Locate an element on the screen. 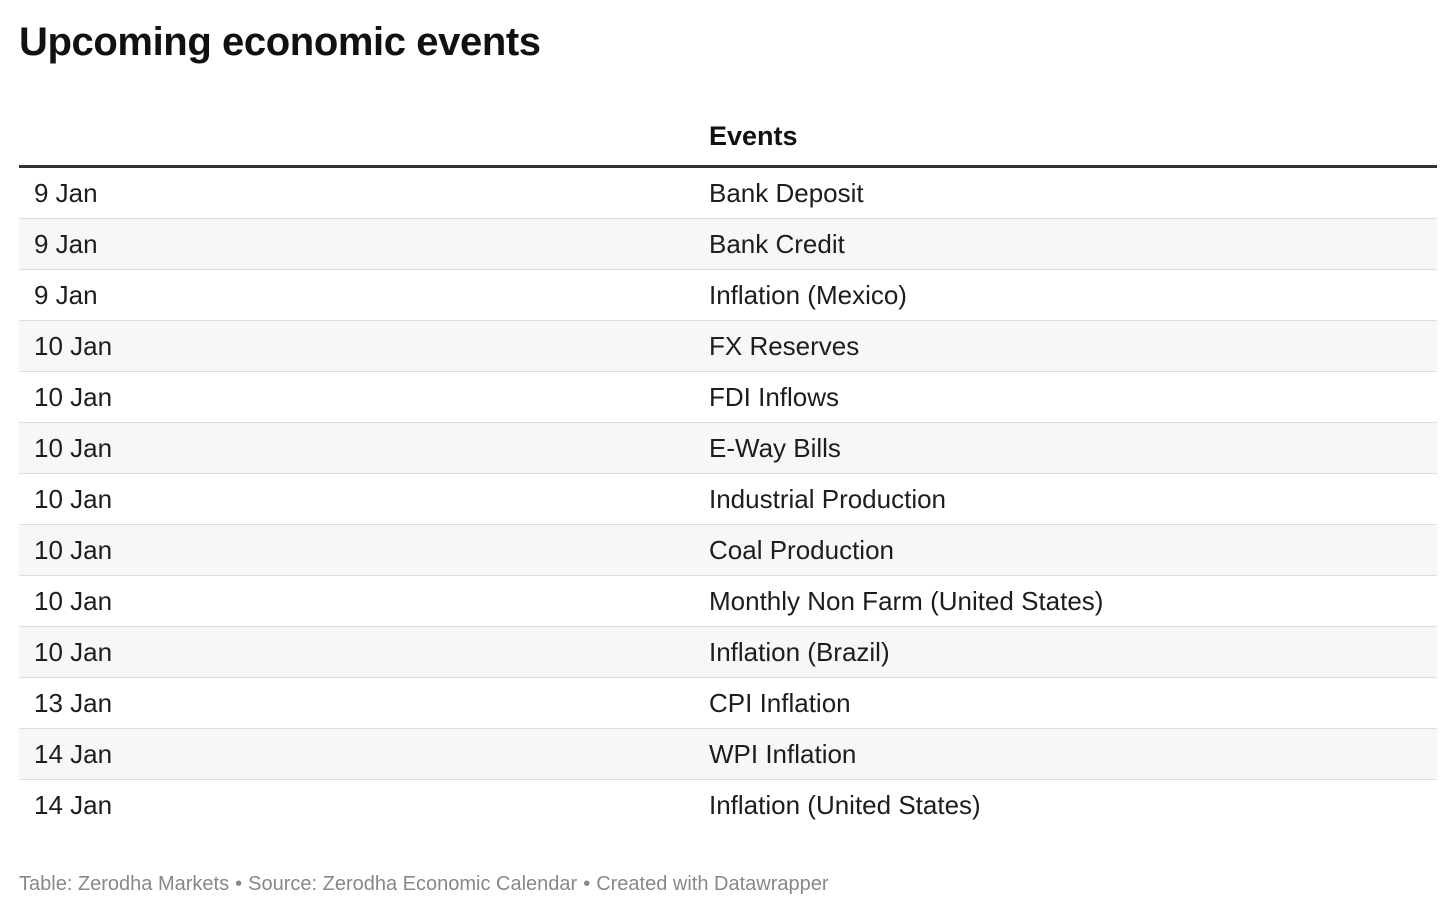 This screenshot has width=1456, height=915. table-row: 10 Jan Coal Production is located at coordinates (728, 550).